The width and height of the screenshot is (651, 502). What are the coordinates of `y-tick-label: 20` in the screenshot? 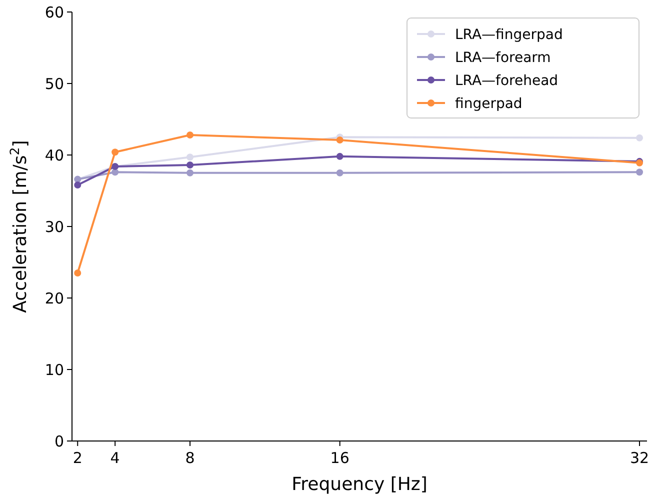 It's located at (54, 298).